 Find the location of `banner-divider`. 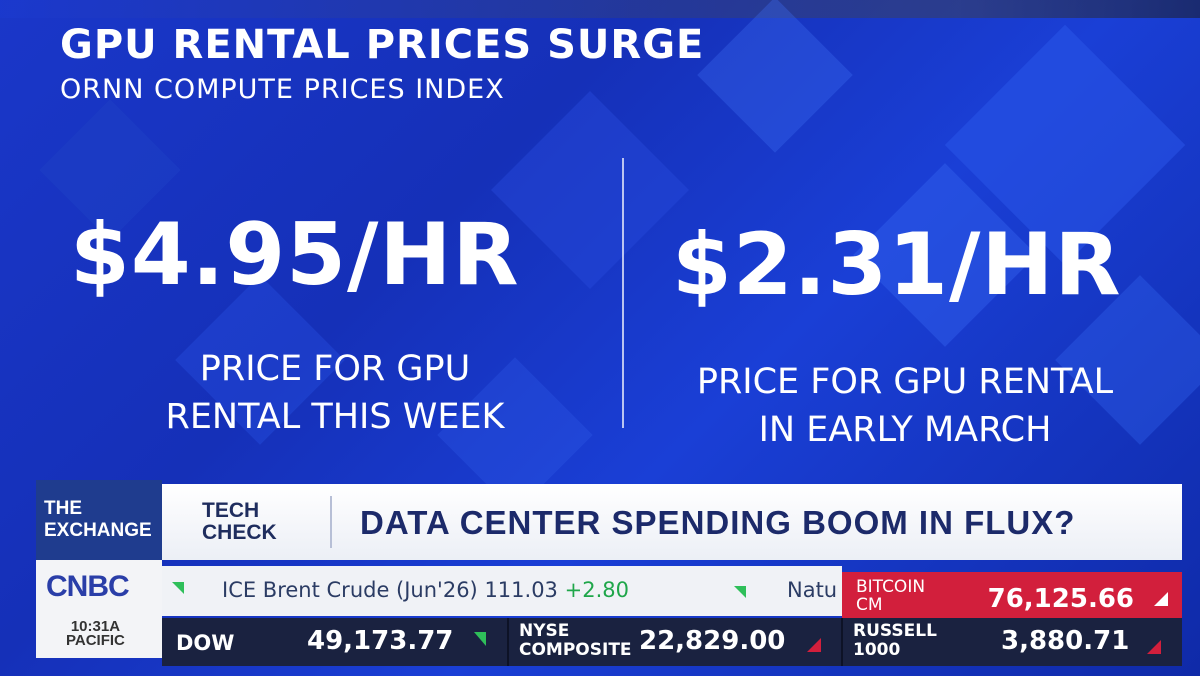

banner-divider is located at coordinates (331, 522).